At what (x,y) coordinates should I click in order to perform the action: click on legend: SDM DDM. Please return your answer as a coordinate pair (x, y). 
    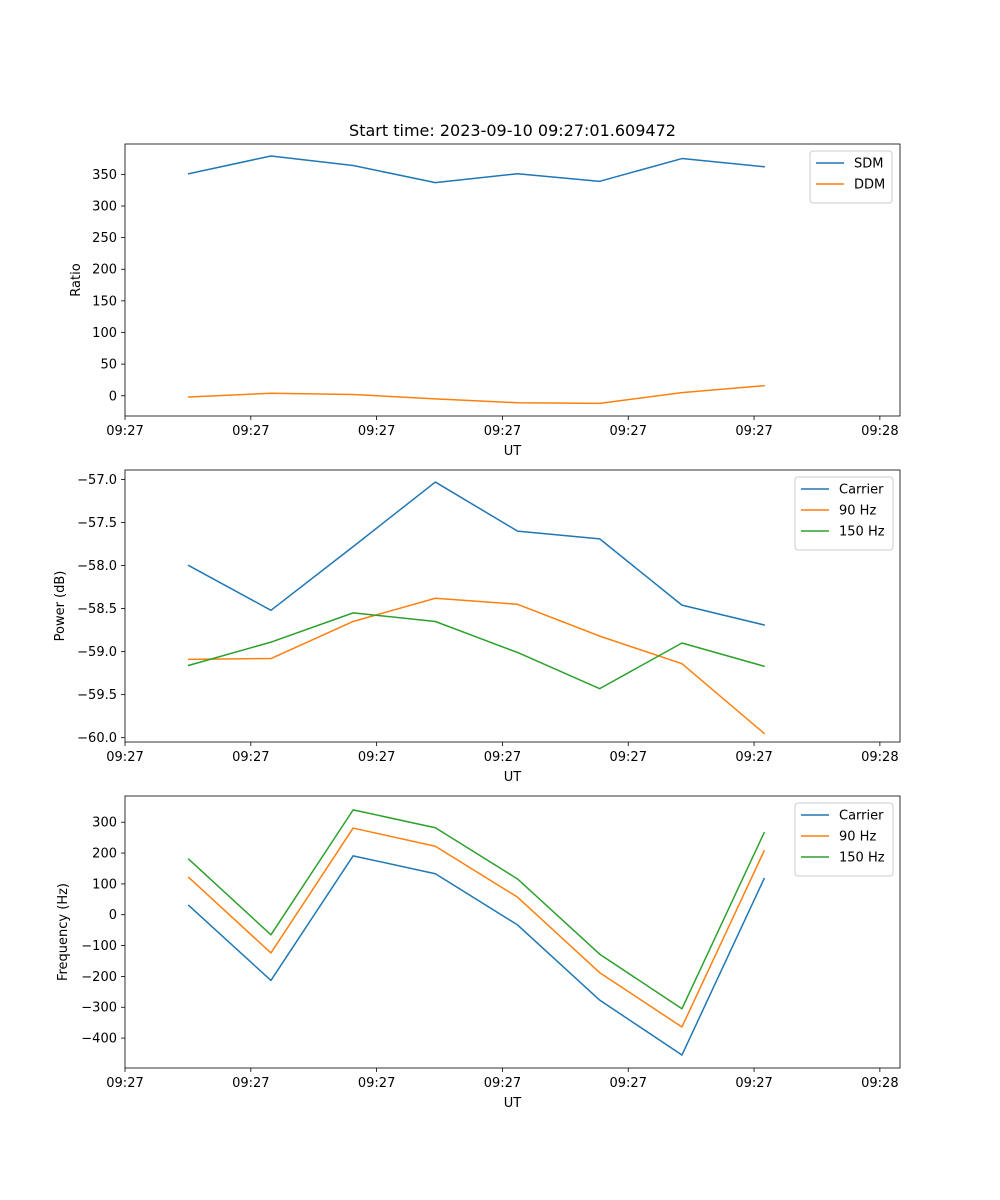
    Looking at the image, I should click on (851, 177).